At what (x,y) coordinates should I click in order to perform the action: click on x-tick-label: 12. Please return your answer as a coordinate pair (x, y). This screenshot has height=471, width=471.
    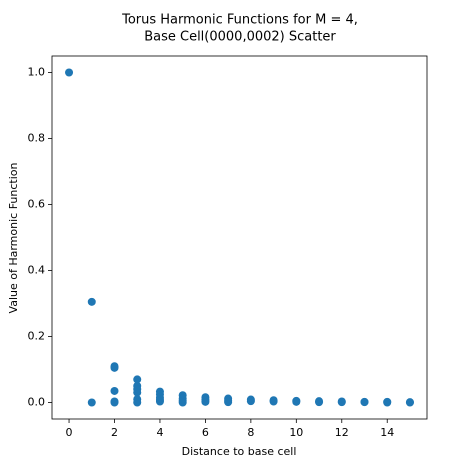
    Looking at the image, I should click on (342, 432).